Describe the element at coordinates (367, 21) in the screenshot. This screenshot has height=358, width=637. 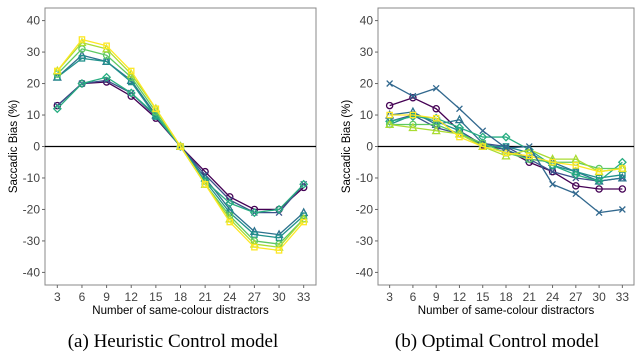
I see `y-tick-label: 40` at that location.